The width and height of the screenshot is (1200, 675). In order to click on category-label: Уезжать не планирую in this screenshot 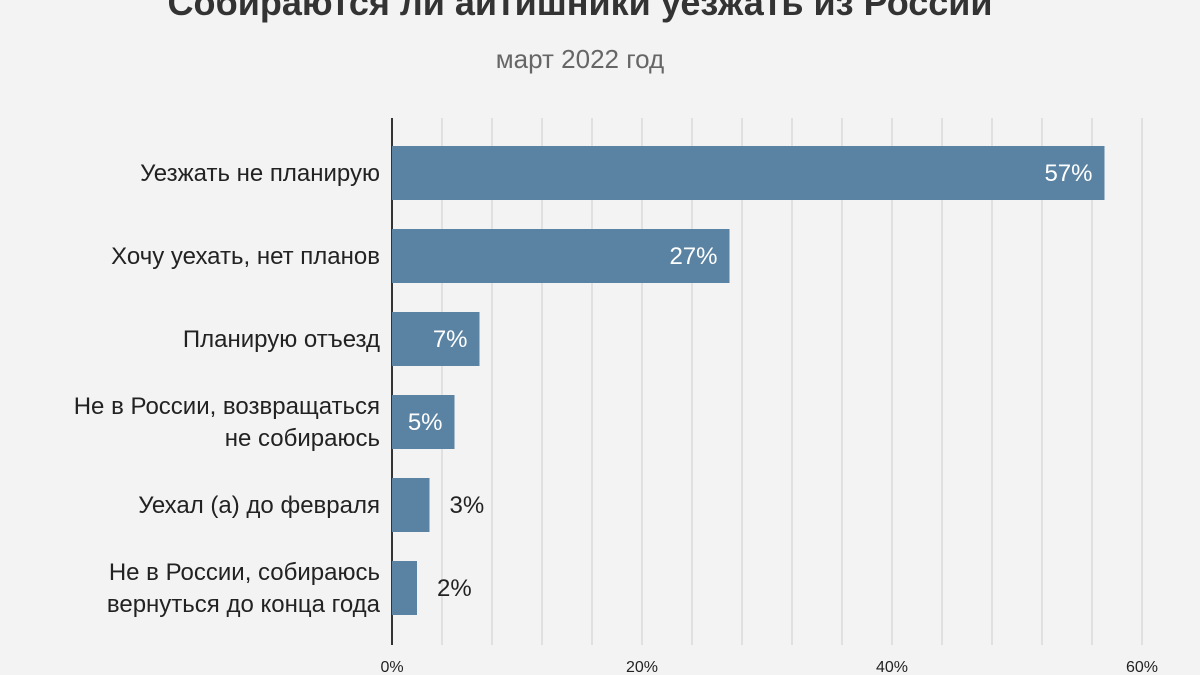, I will do `click(260, 173)`.